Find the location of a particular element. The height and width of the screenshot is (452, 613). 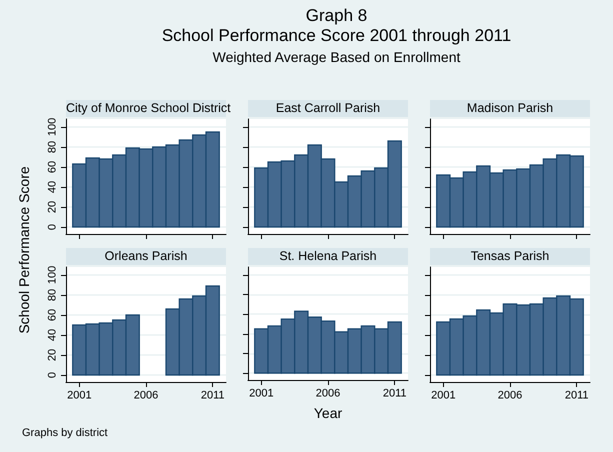

chart-title: Tensas Parish is located at coordinates (510, 256).